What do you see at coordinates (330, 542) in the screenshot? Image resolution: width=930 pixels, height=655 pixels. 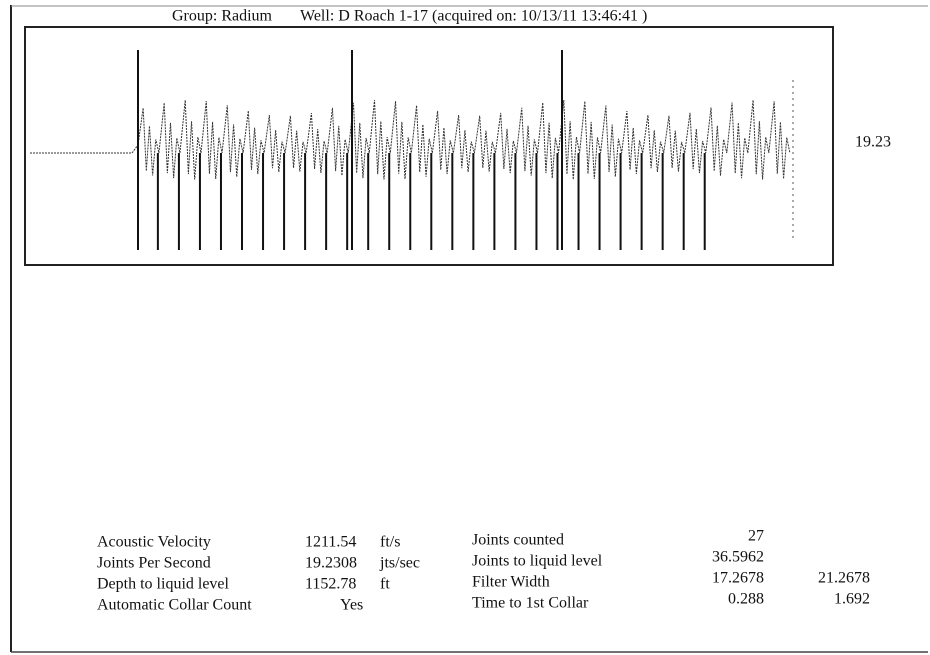 I see `field-value: 1211.54` at bounding box center [330, 542].